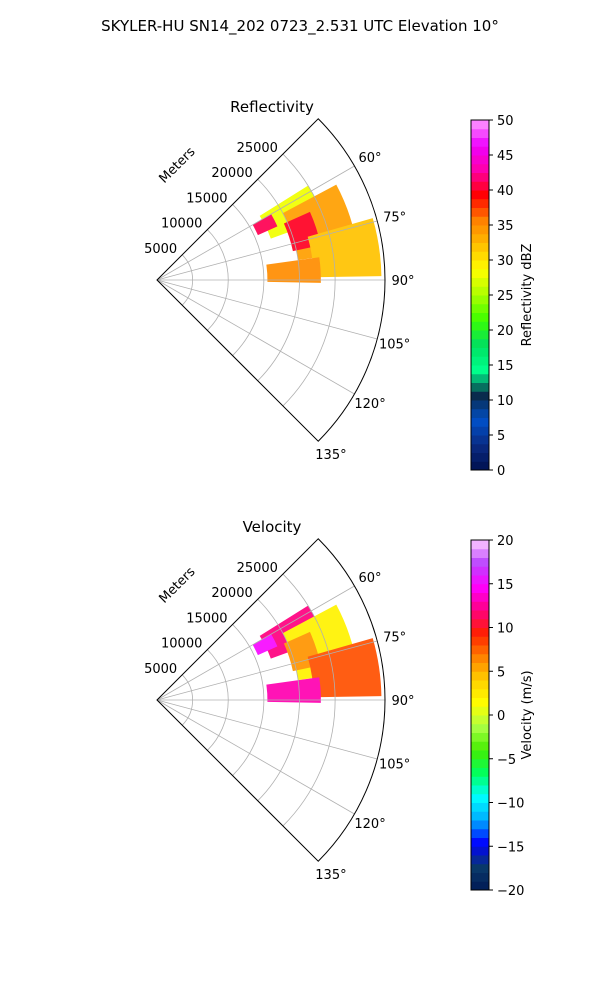 The width and height of the screenshot is (600, 1000). Describe the element at coordinates (510, 847) in the screenshot. I see `colorbar-tick-label: −15` at that location.